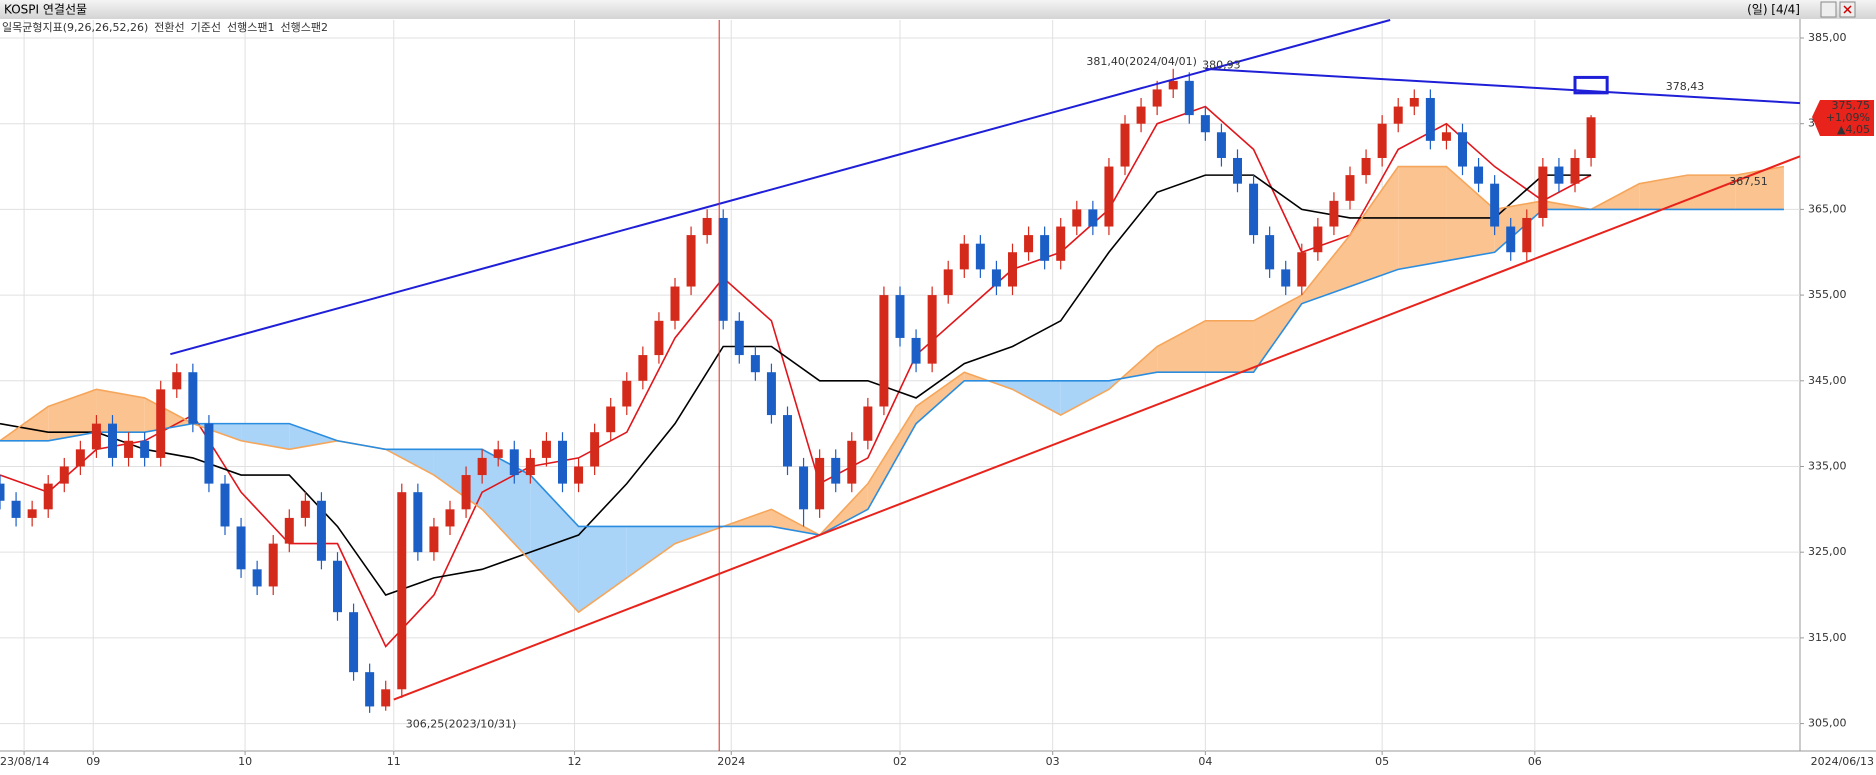  Describe the element at coordinates (1535, 761) in the screenshot. I see `x-tick-label: 06` at that location.